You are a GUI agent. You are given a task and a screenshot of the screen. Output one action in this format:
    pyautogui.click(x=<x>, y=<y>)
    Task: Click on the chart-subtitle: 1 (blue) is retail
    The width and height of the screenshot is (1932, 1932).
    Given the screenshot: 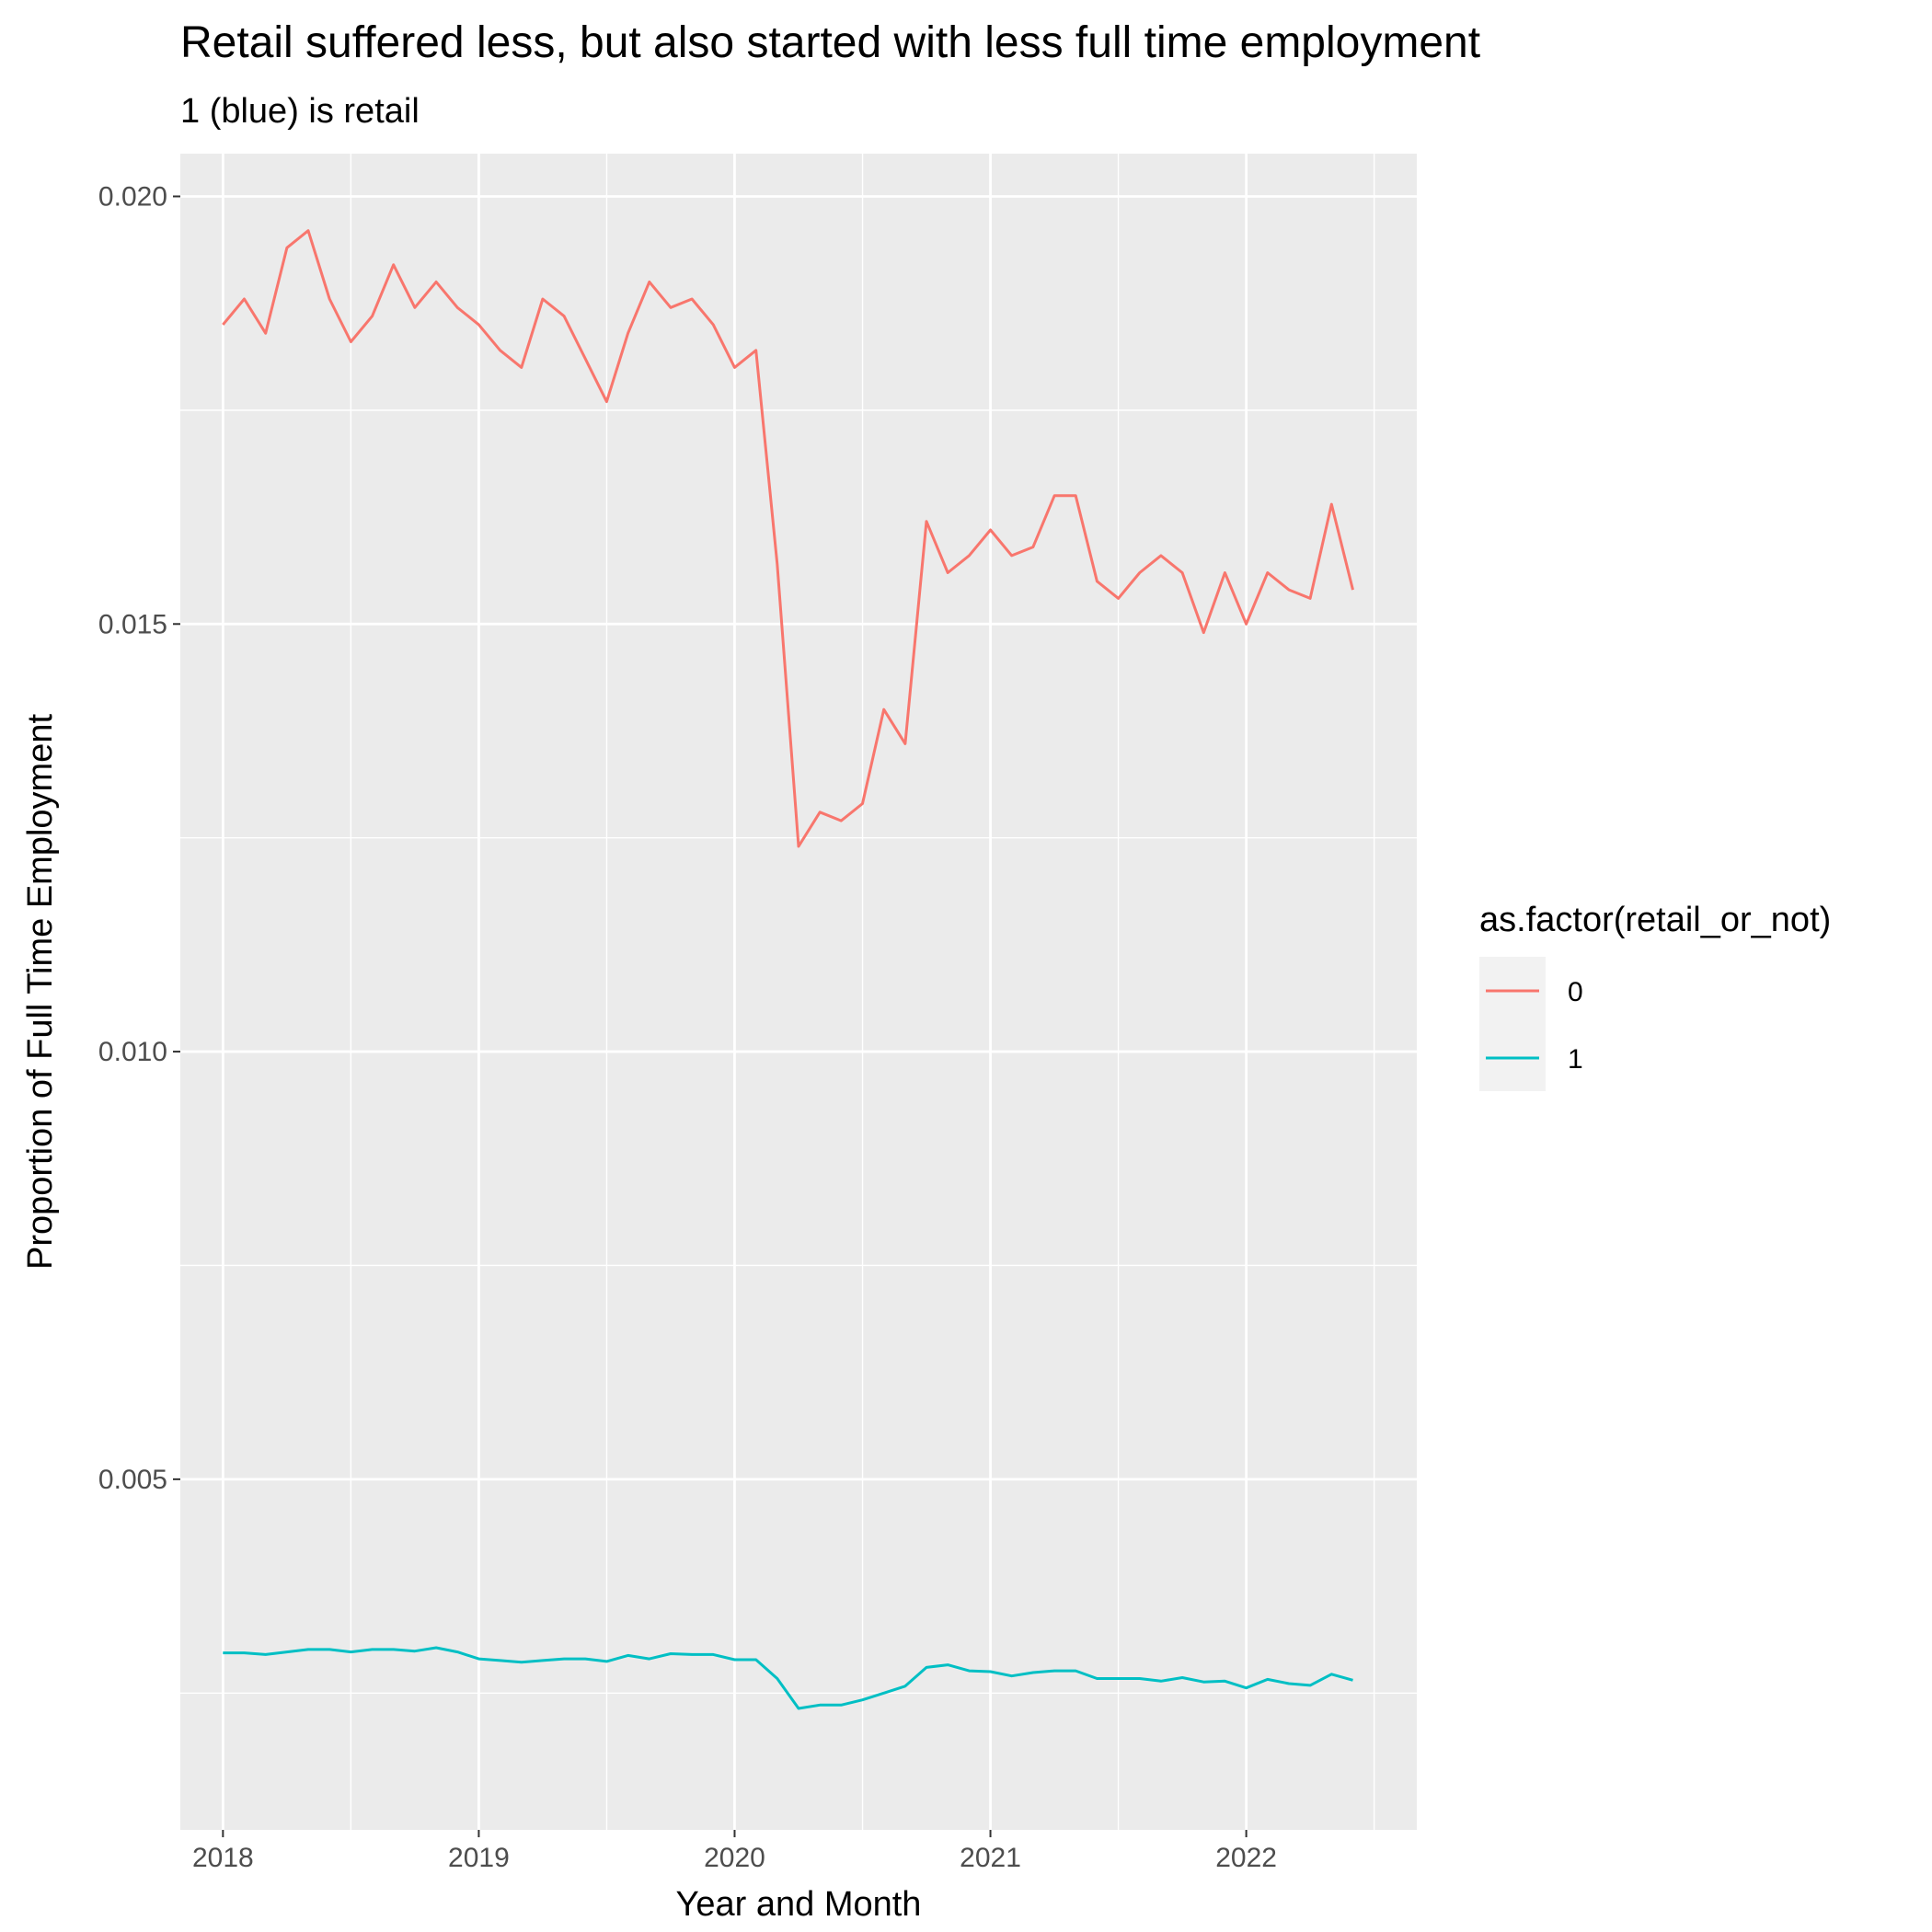 What is the action you would take?
    pyautogui.click(x=300, y=111)
    